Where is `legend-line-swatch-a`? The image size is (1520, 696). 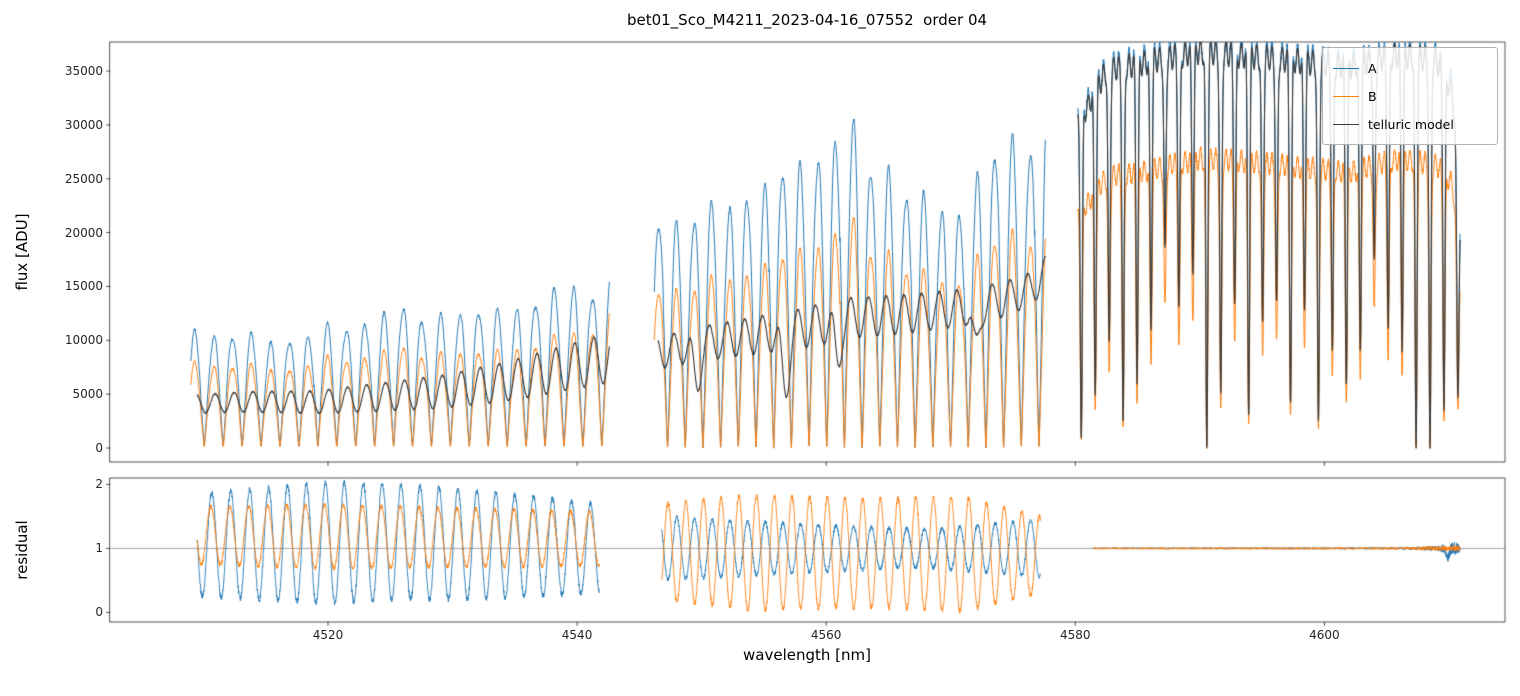 legend-line-swatch-a is located at coordinates (1346, 68).